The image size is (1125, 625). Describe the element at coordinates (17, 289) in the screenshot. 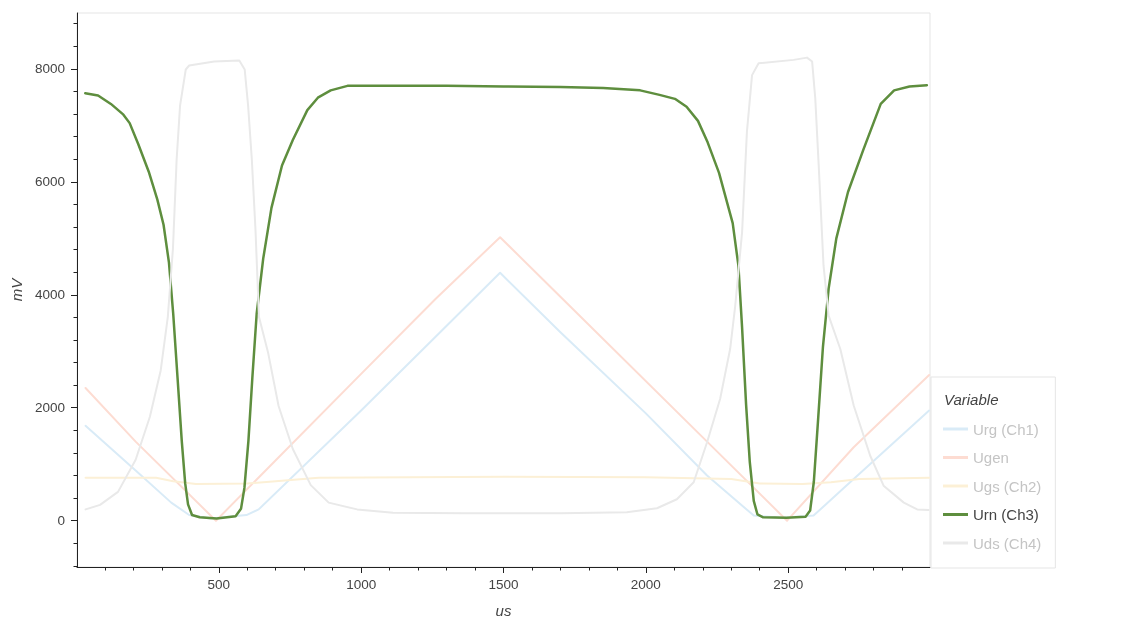

I see `y-axis-title: mV` at that location.